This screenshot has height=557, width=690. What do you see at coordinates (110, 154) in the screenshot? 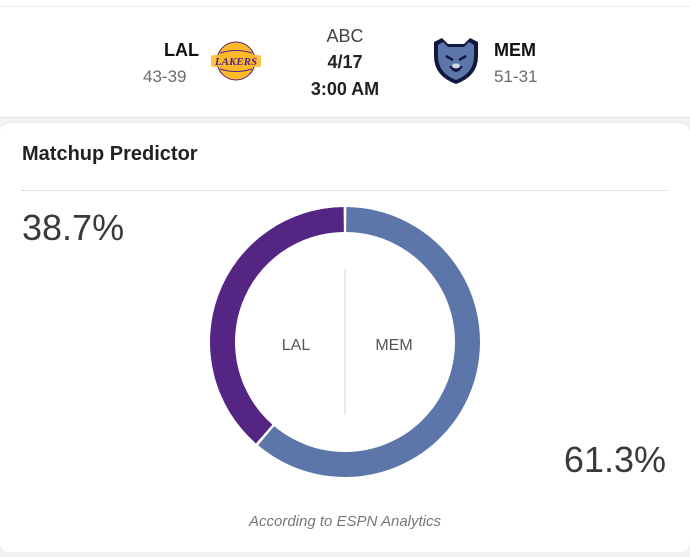
I see `section-title: Matchup Predictor` at bounding box center [110, 154].